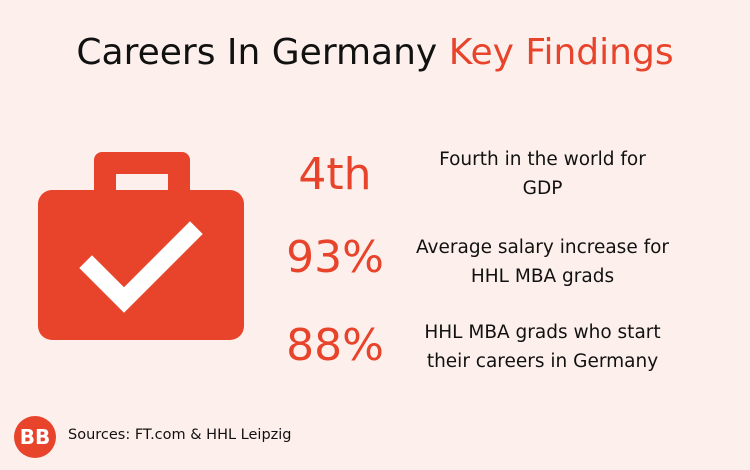 This screenshot has width=750, height=470. Describe the element at coordinates (141, 246) in the screenshot. I see `briefcase-icon` at that location.